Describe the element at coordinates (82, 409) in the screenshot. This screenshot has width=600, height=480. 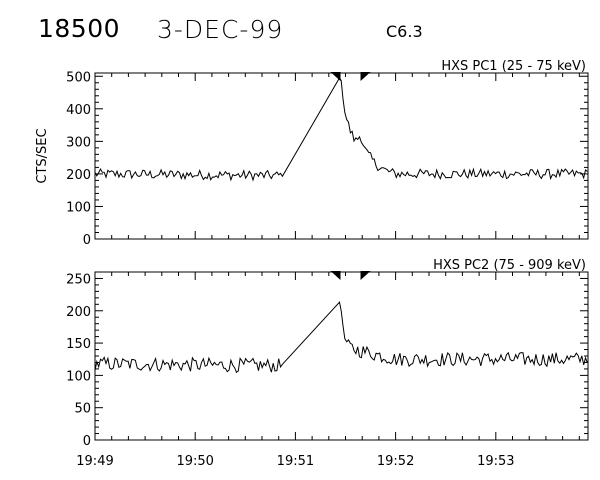
I see `y-tick-label: 50` at that location.